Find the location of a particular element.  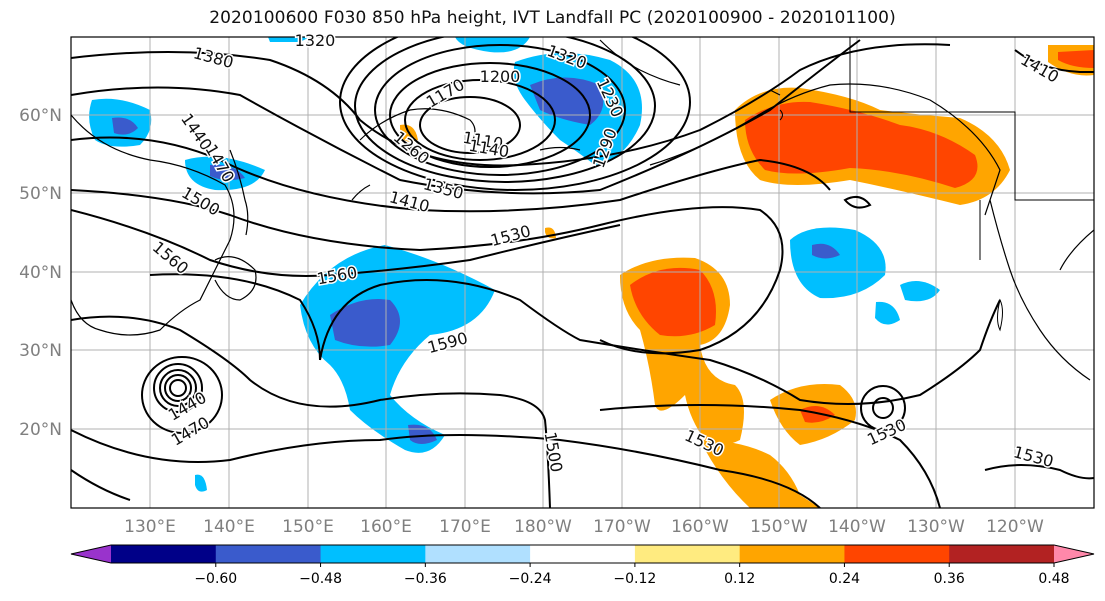

colorbar-tick-label: −0.24 is located at coordinates (530, 579).